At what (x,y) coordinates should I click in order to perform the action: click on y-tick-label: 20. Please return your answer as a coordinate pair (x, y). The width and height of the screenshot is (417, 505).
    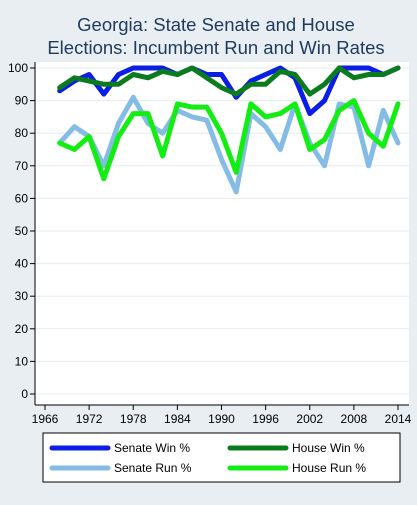
    Looking at the image, I should click on (22, 329).